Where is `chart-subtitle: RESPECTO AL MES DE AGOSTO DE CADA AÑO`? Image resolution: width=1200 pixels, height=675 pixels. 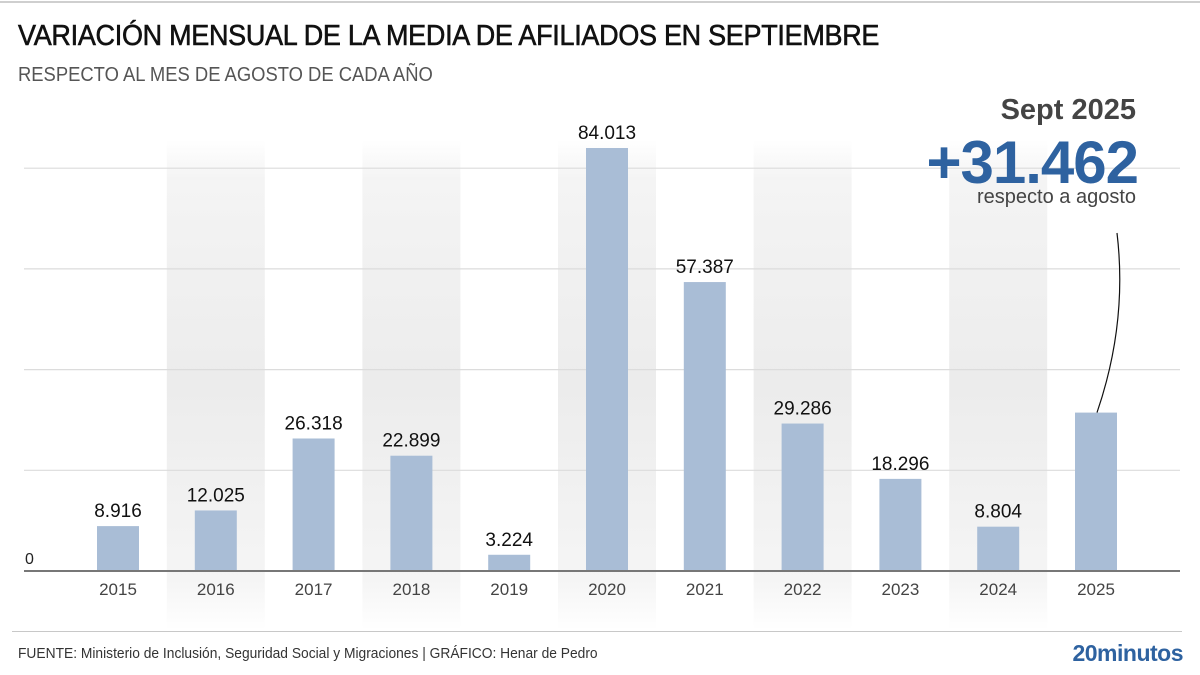 chart-subtitle: RESPECTO AL MES DE AGOSTO DE CADA AÑO is located at coordinates (225, 75).